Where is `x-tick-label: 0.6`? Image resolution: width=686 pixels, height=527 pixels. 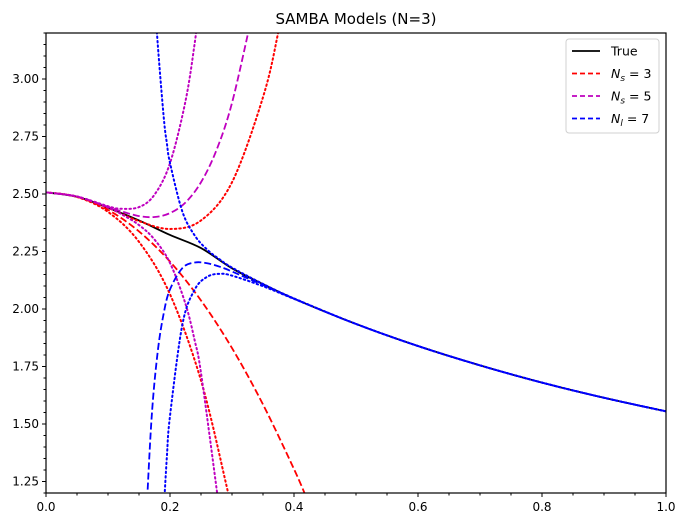 x-tick-label: 0.6 is located at coordinates (417, 507).